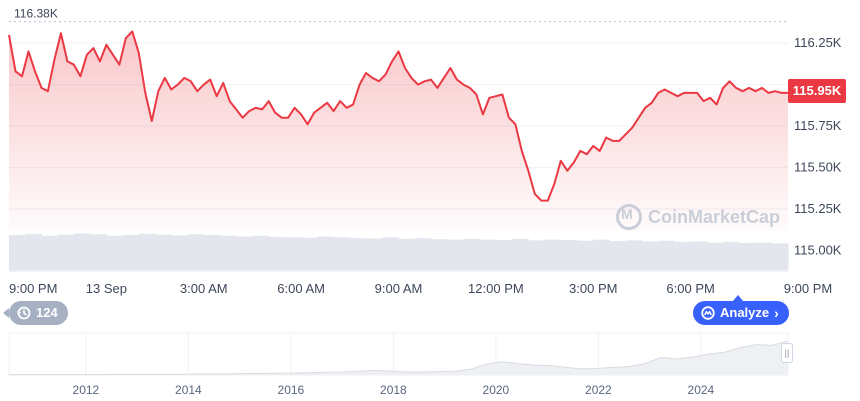  I want to click on max-price-marker: 116.38K, so click(398, 15).